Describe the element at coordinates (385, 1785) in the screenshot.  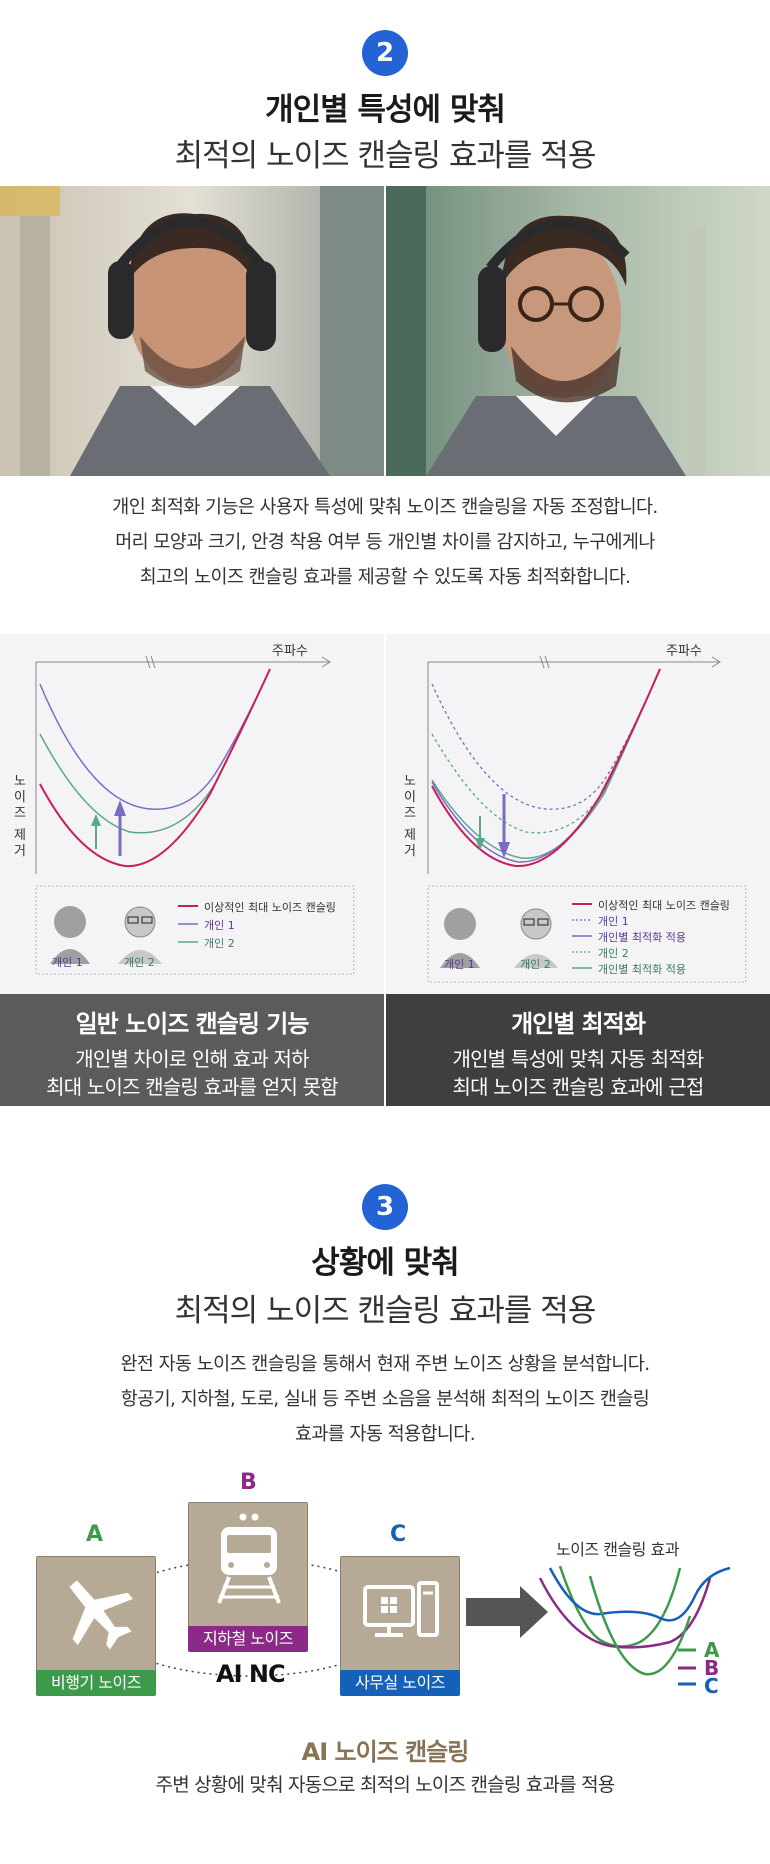
I see `footer-description: 주변 상황에 맞춰 자동으로 최적의 노이즈 캔슬링 효과를 적용` at that location.